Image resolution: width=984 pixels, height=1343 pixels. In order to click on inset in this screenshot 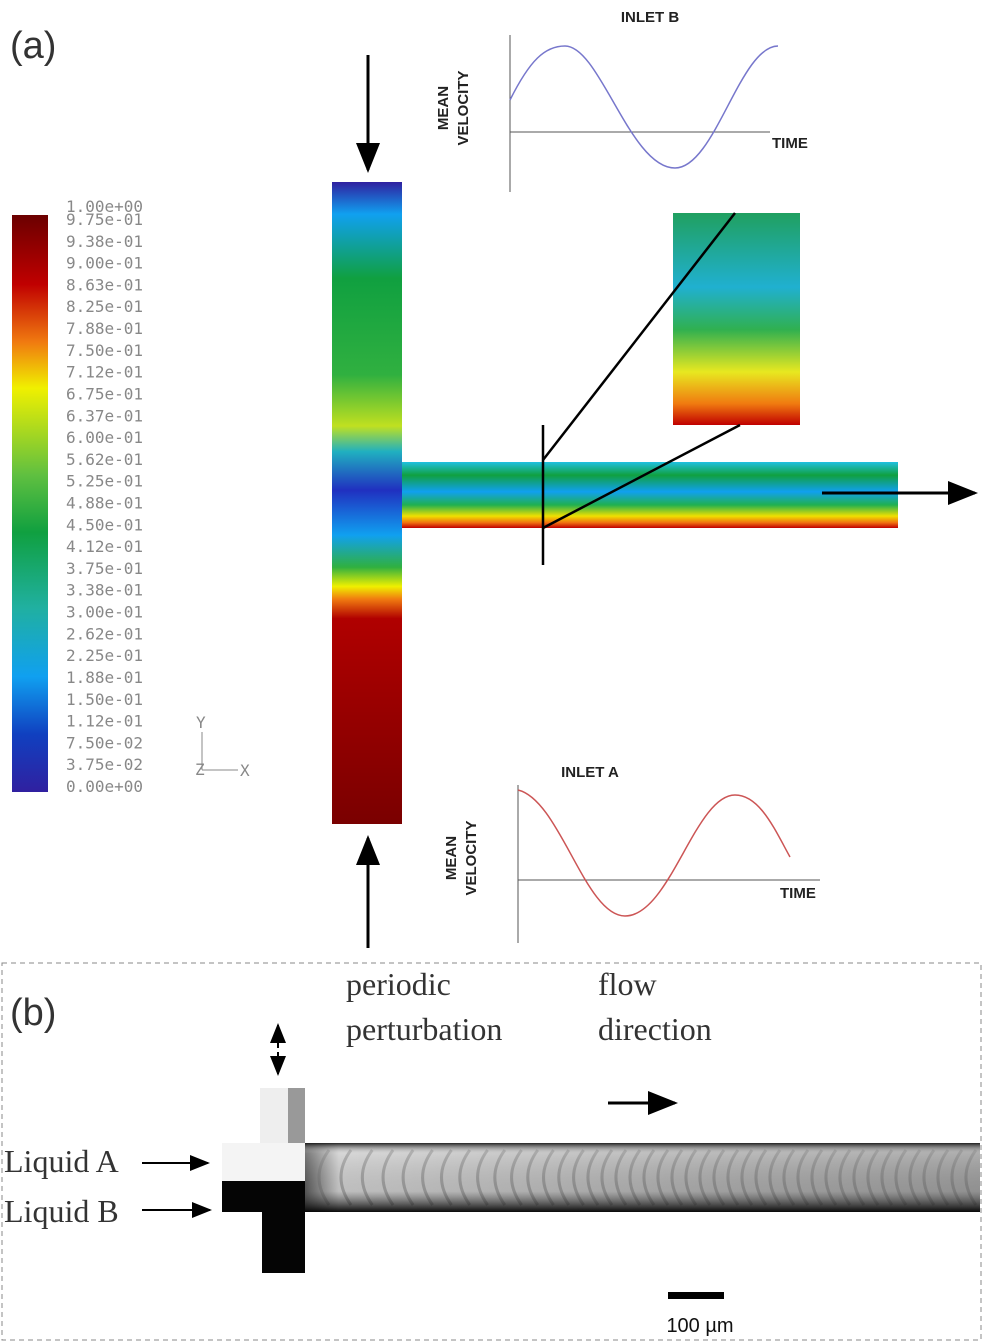, I will do `click(736, 319)`.